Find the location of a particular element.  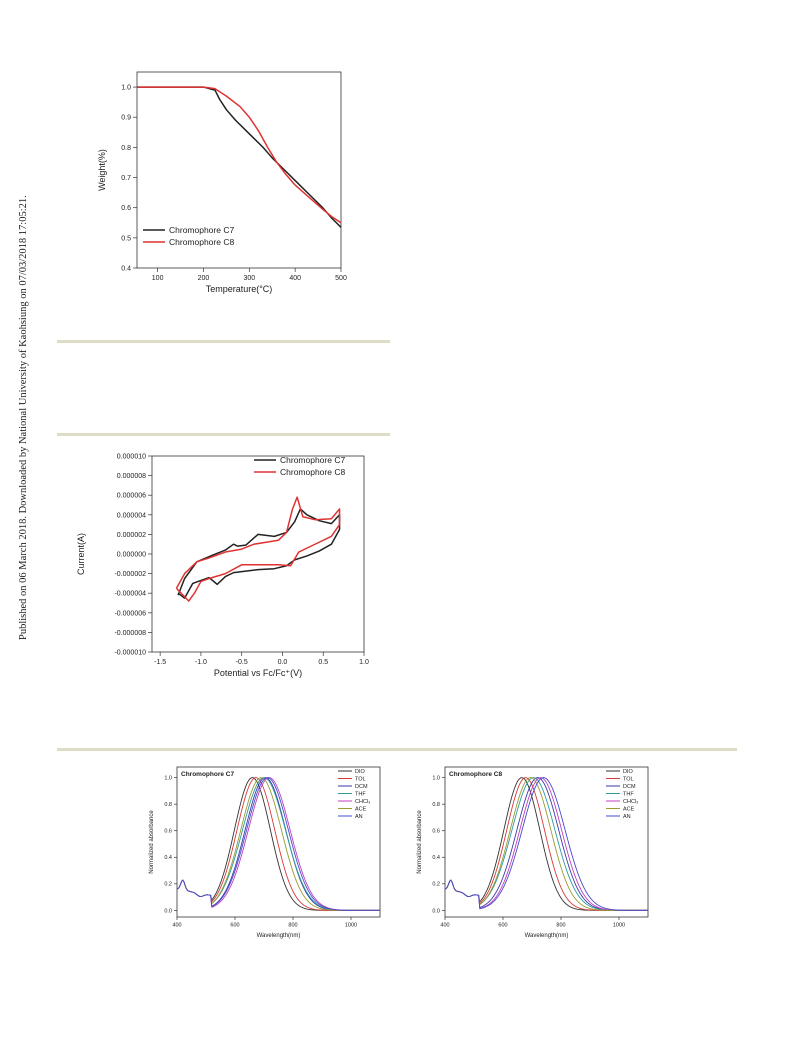

y-tick-label: 0.000000 is located at coordinates (131, 554).